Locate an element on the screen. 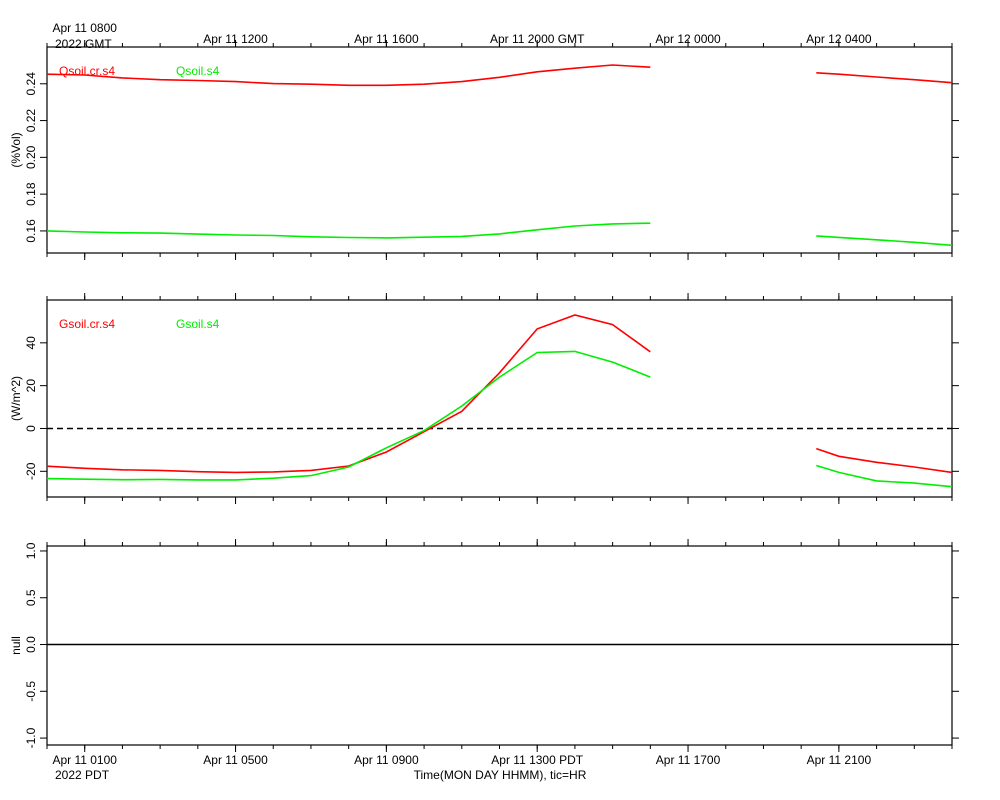 The height and width of the screenshot is (800, 1000). y-tick-label: 20 is located at coordinates (31, 386).